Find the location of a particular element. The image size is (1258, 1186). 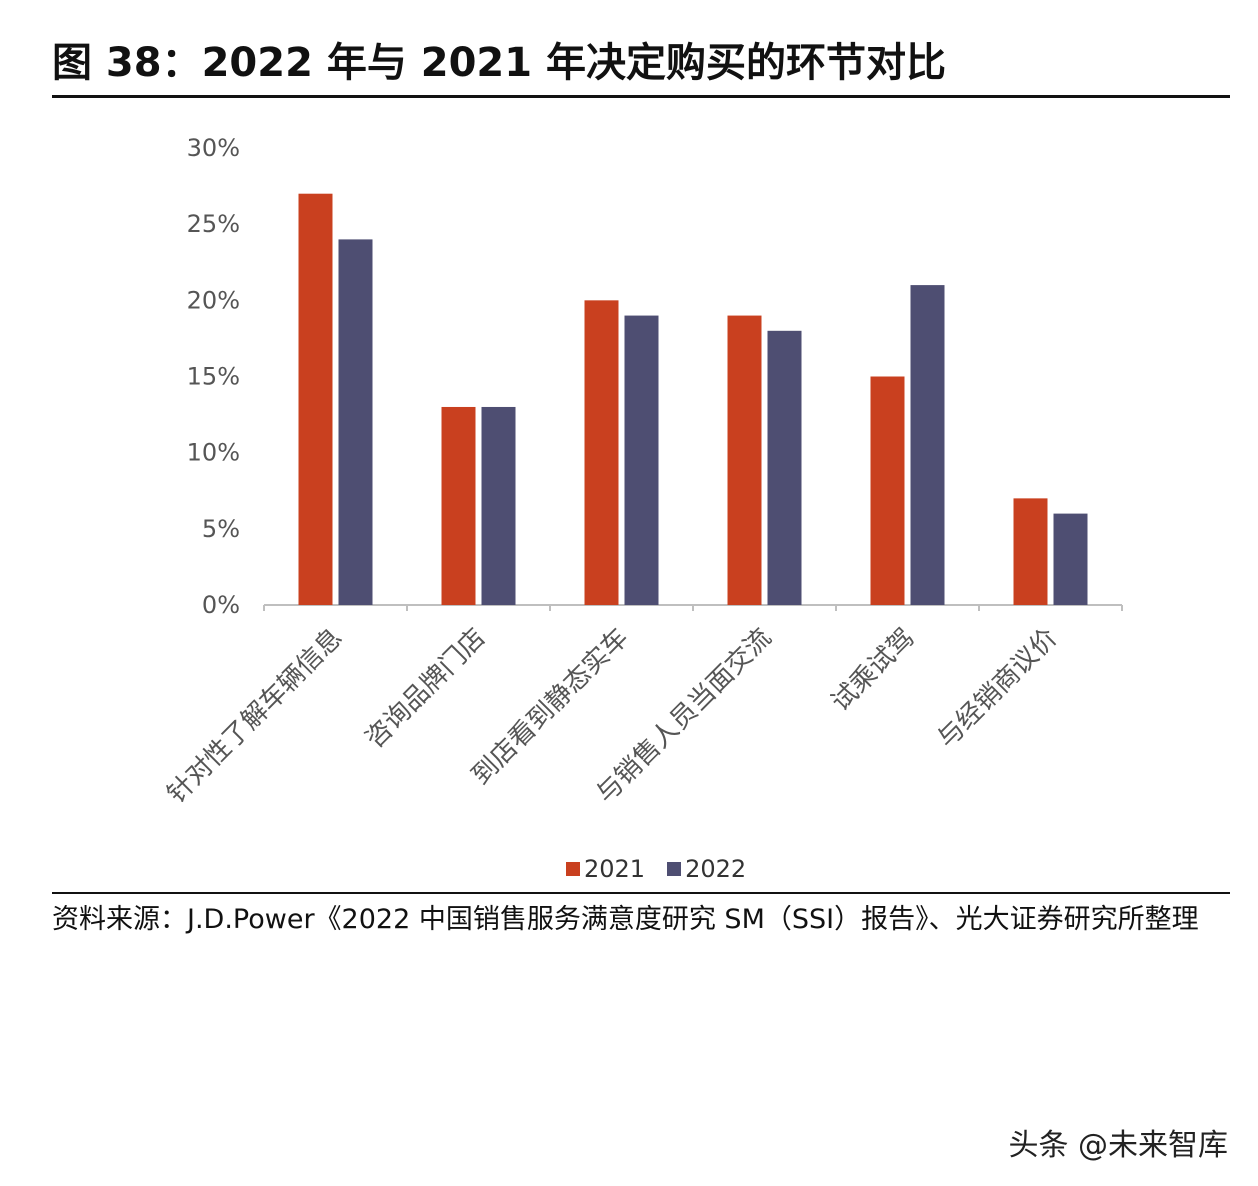

legend-item-2021: 2021 is located at coordinates (605, 869).